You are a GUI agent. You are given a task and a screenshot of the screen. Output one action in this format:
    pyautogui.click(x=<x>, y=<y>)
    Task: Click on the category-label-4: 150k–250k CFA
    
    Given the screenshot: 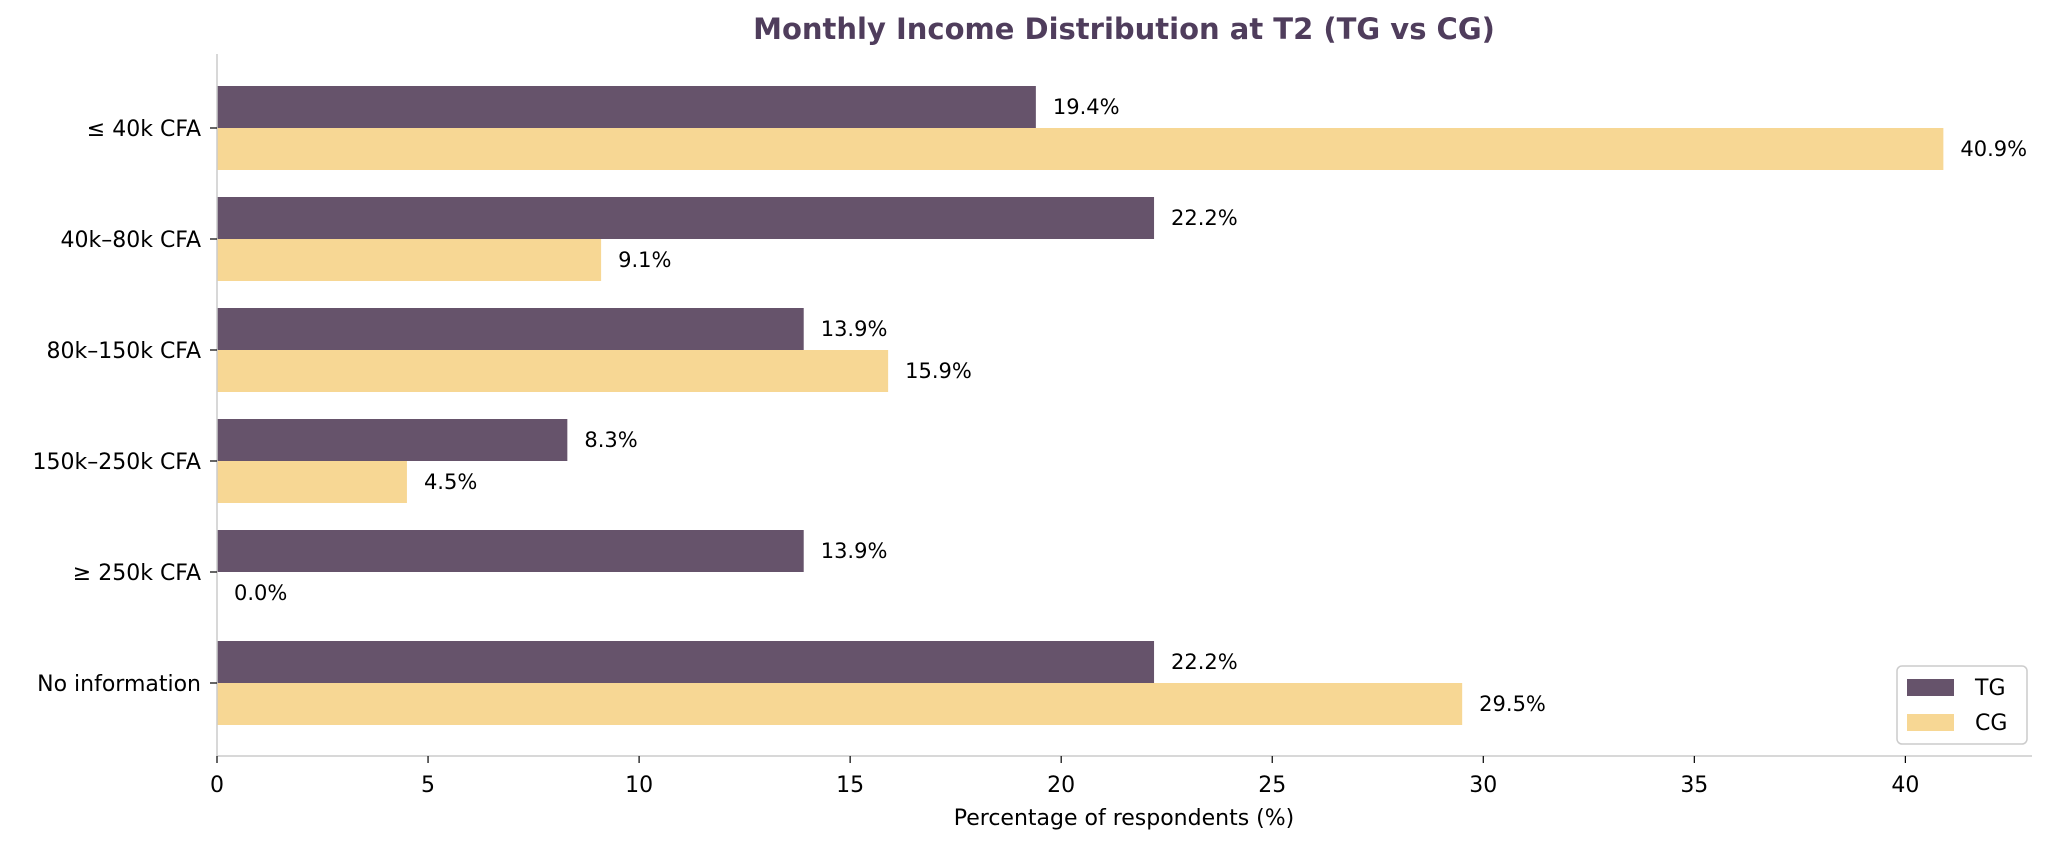 What is the action you would take?
    pyautogui.click(x=116, y=462)
    